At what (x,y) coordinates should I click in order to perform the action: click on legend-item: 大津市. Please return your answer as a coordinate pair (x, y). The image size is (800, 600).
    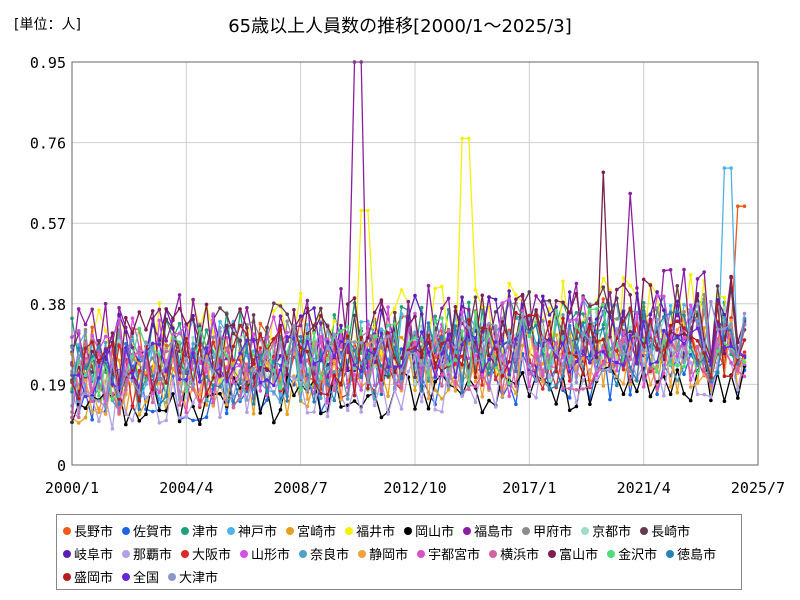
    Looking at the image, I should click on (193, 576).